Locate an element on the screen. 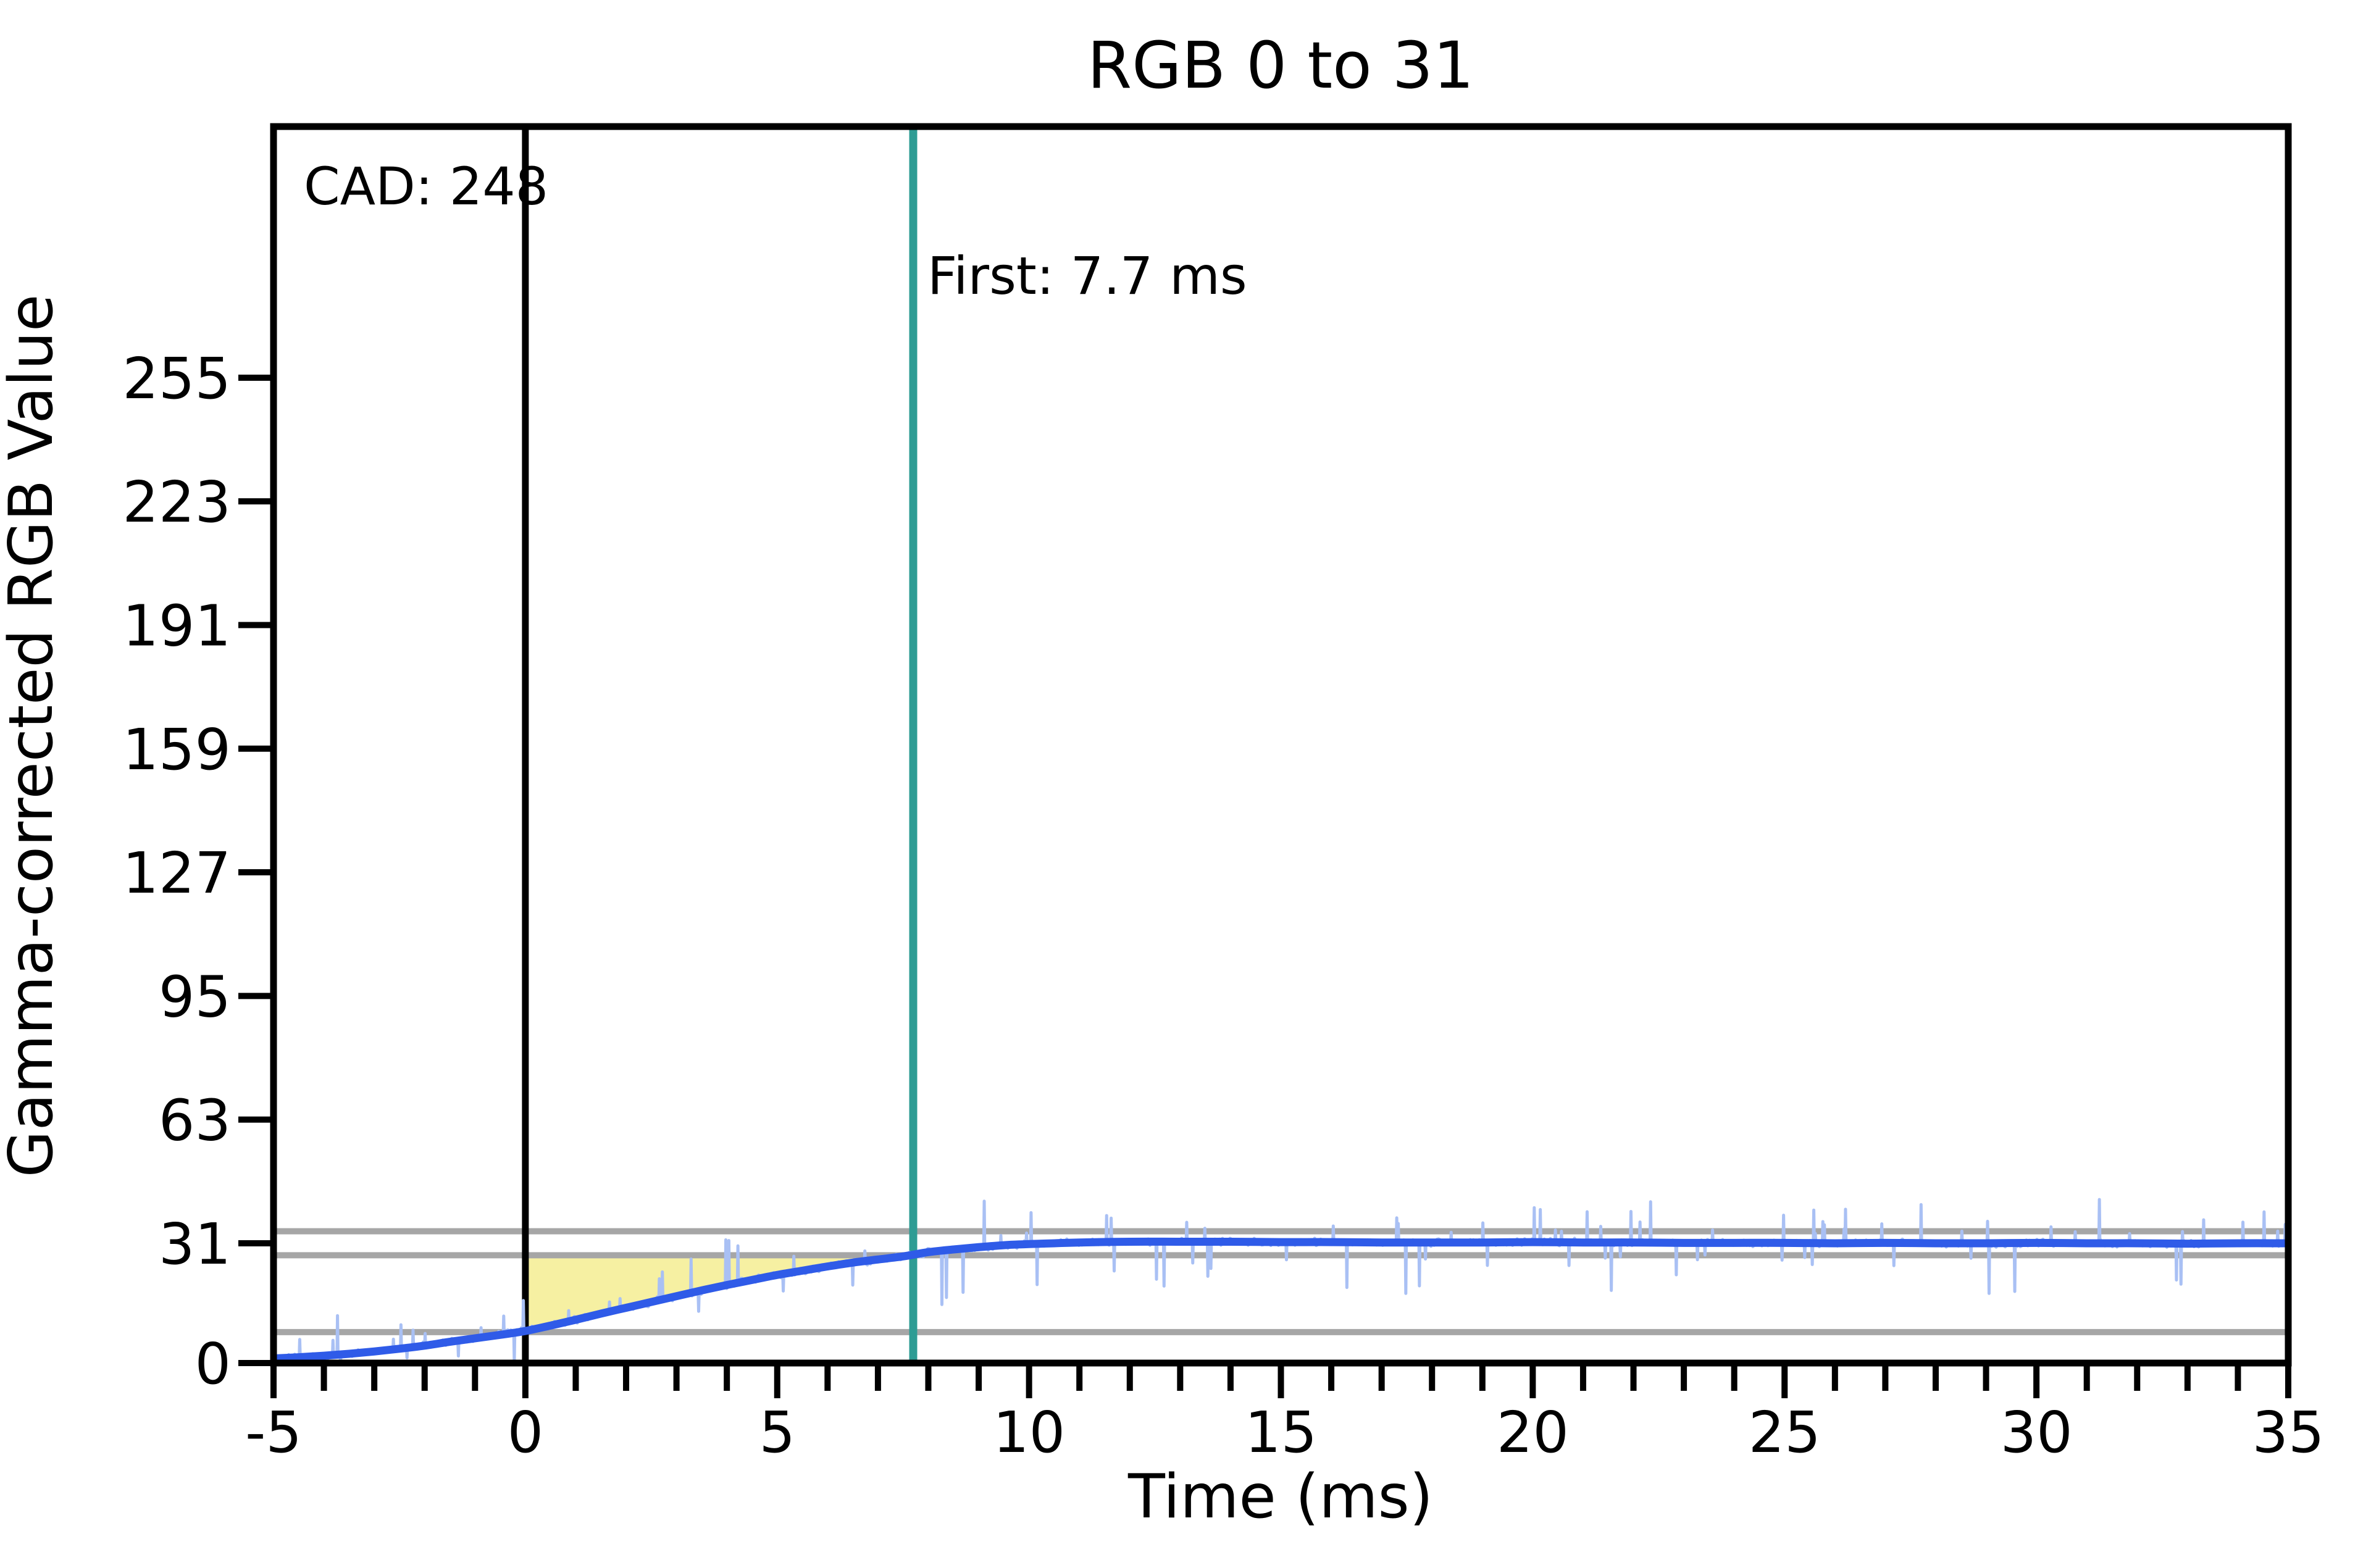  chart-title: RGB 0 to 31 is located at coordinates (1280, 65).